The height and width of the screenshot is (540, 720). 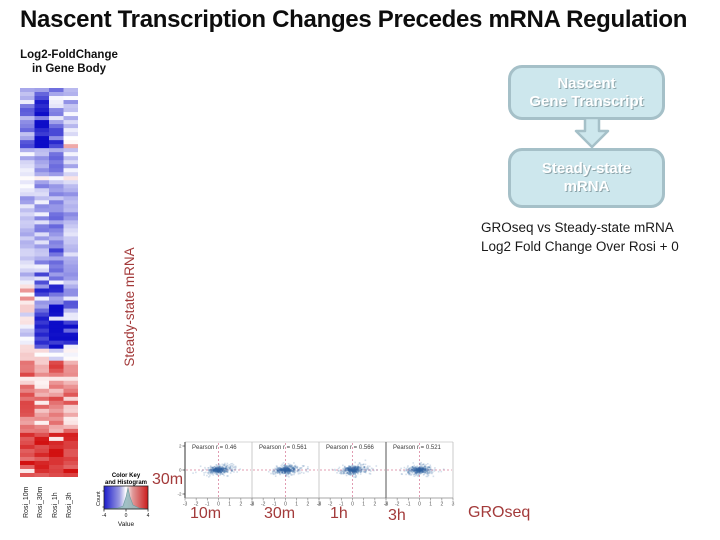 I want to click on heatmap-title: Log2-FoldChange in Gene Body, so click(x=69, y=62).